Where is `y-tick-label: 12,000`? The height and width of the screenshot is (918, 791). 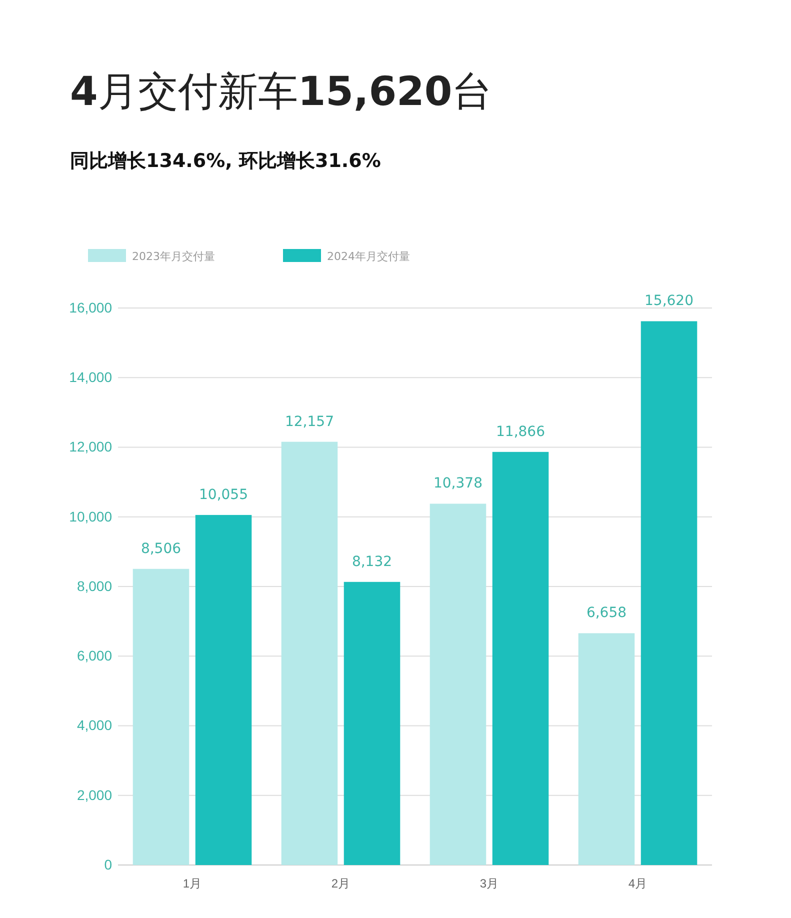 y-tick-label: 12,000 is located at coordinates (90, 446).